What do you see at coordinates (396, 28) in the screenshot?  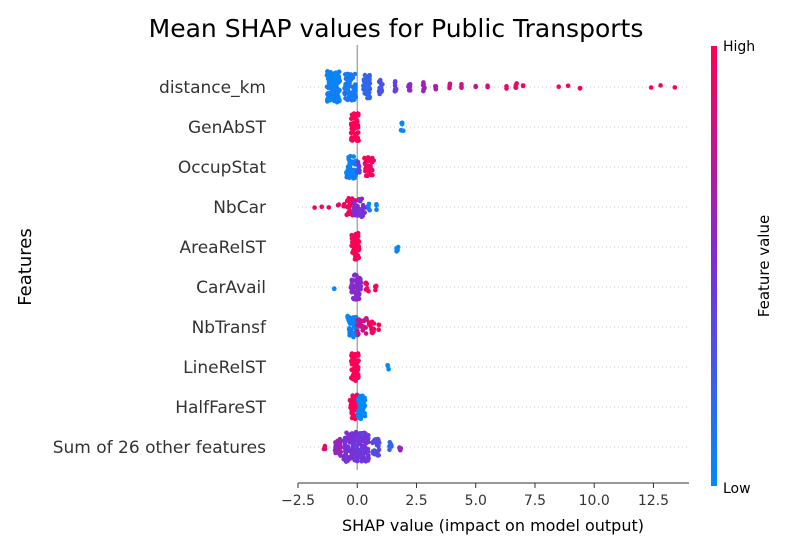 I see `chart-title: Mean SHAP values for Public Transports` at bounding box center [396, 28].